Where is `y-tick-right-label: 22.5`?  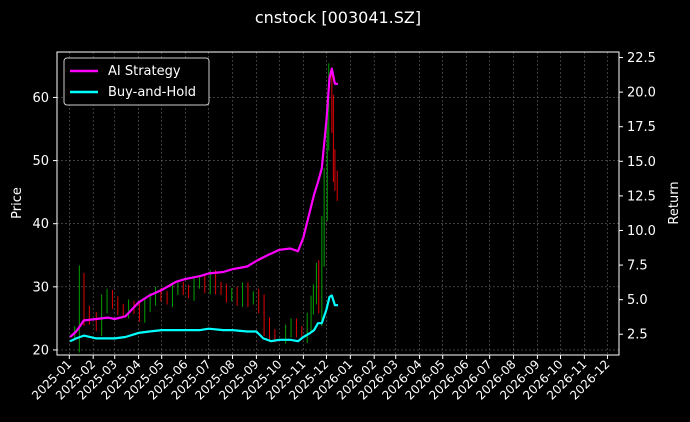
y-tick-right-label: 22.5 is located at coordinates (641, 58).